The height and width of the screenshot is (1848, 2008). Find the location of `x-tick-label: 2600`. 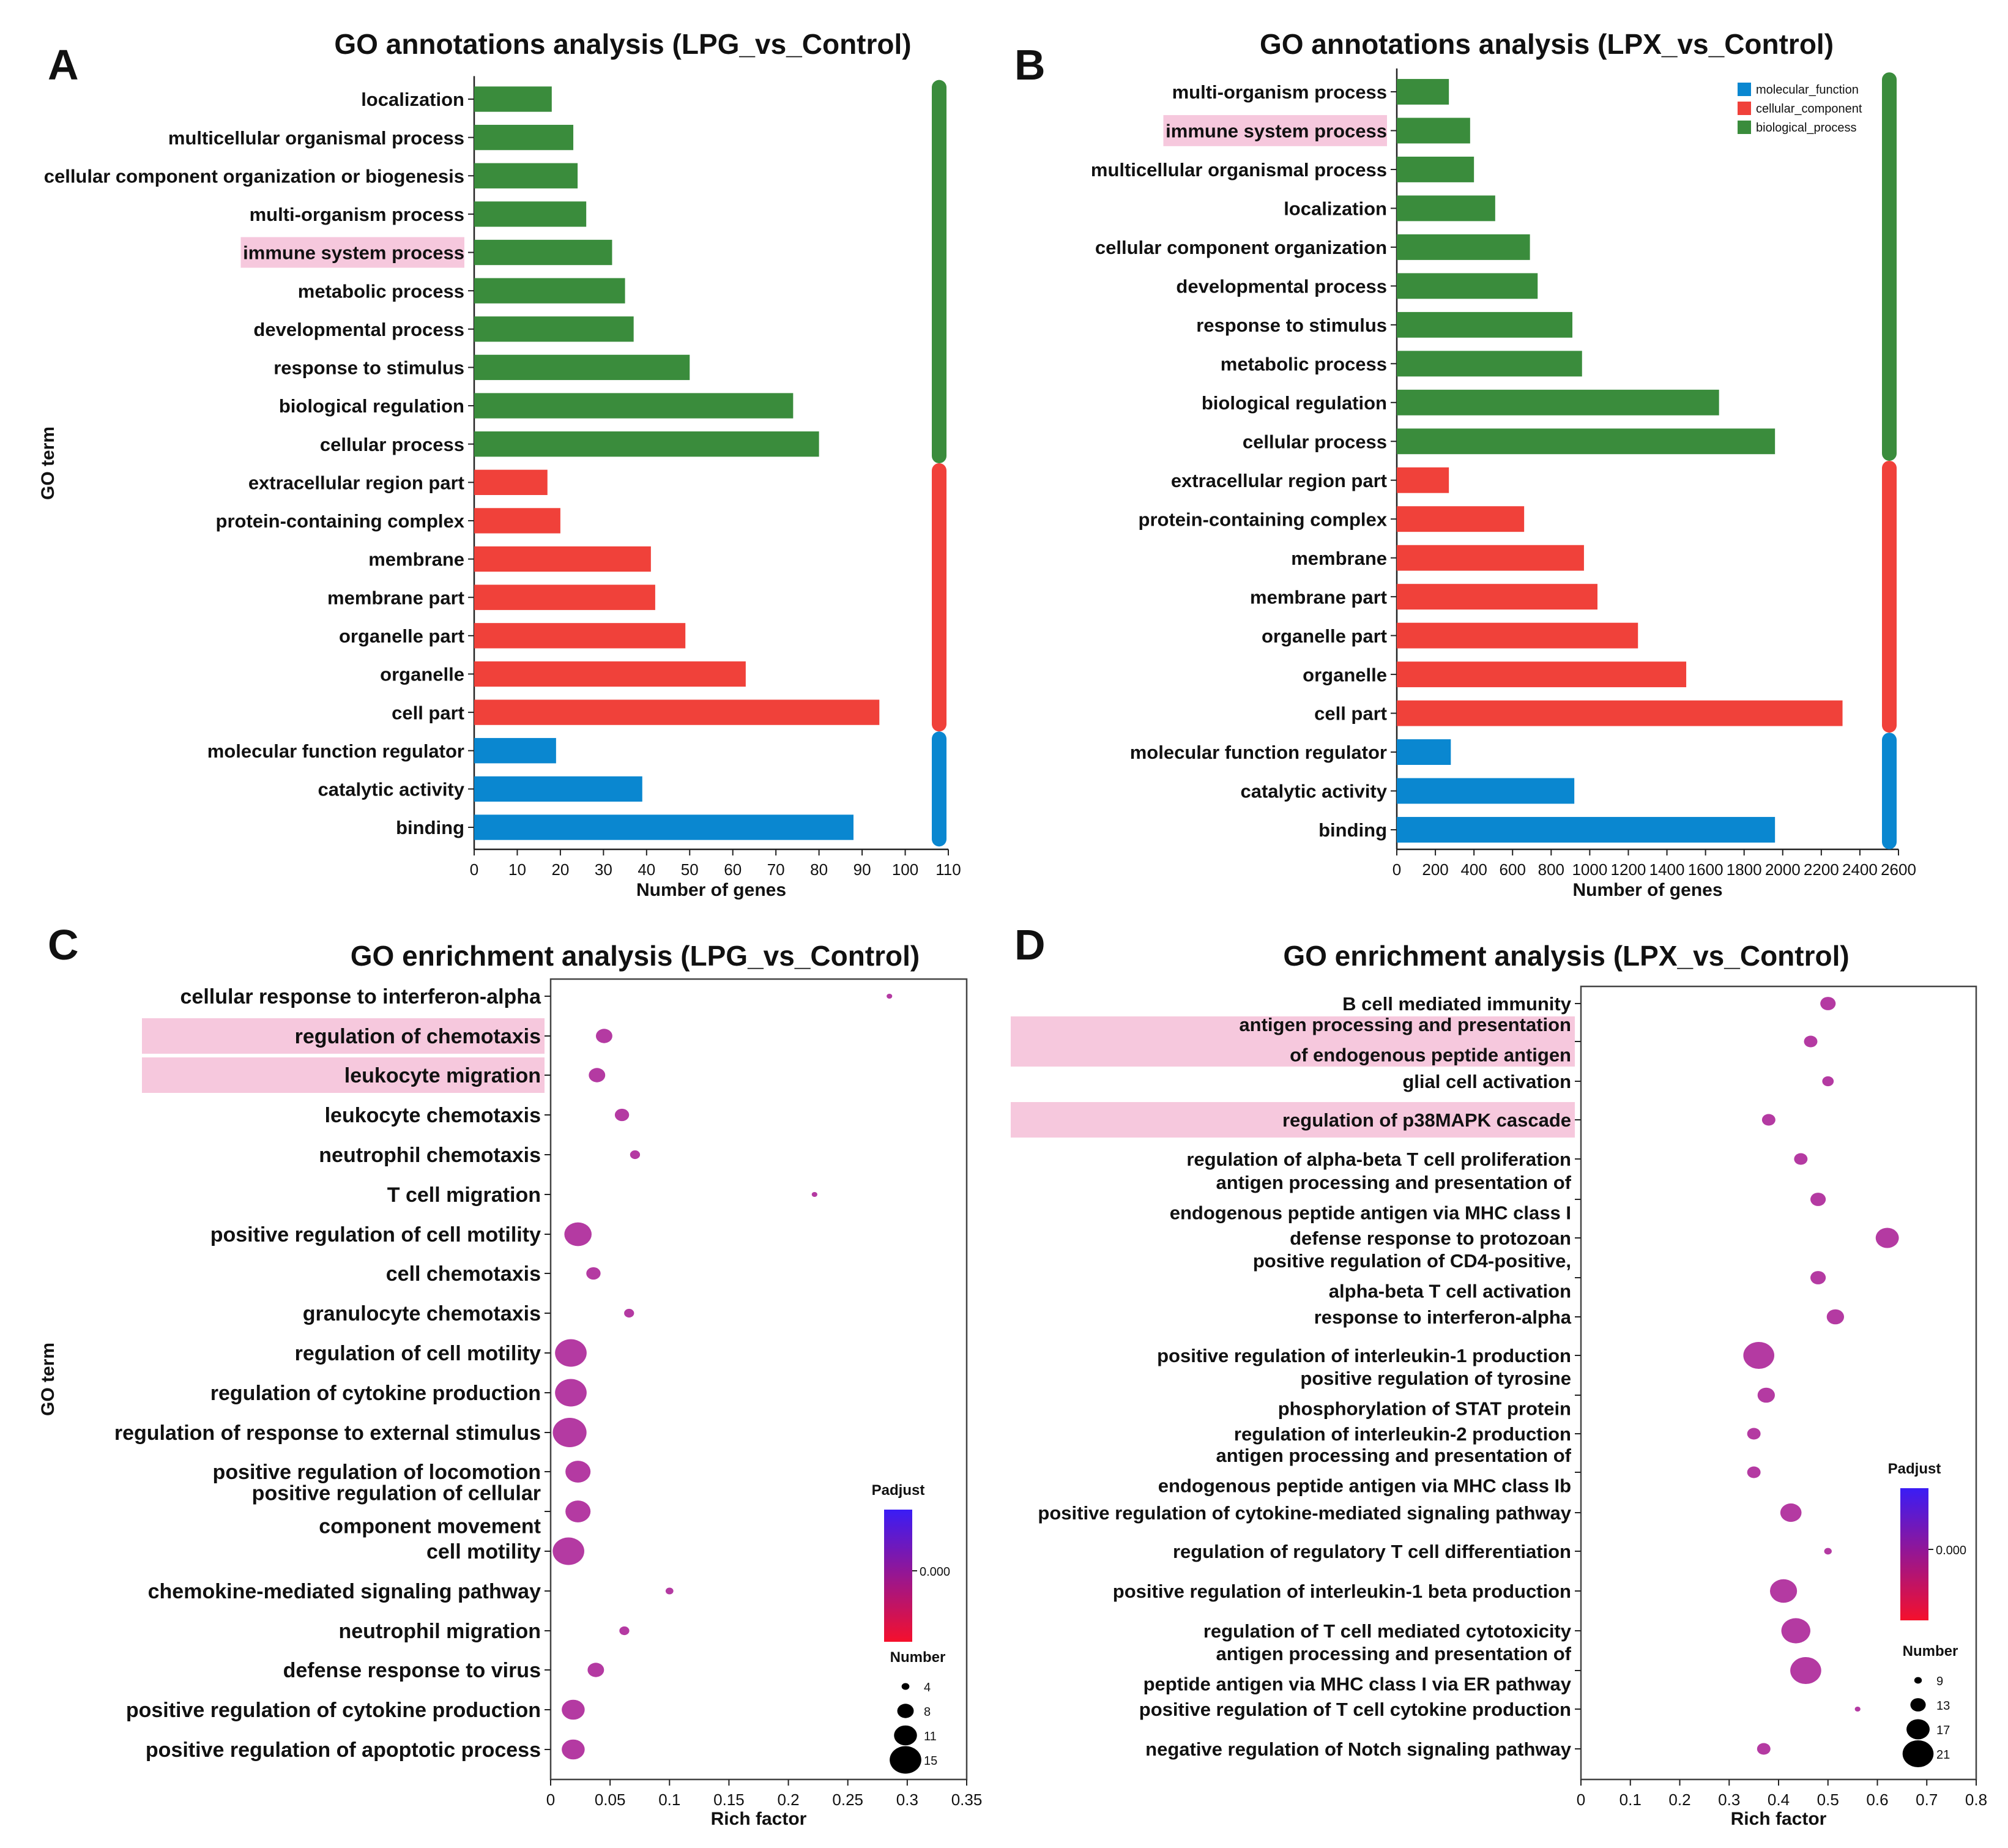

x-tick-label: 2600 is located at coordinates (1898, 869).